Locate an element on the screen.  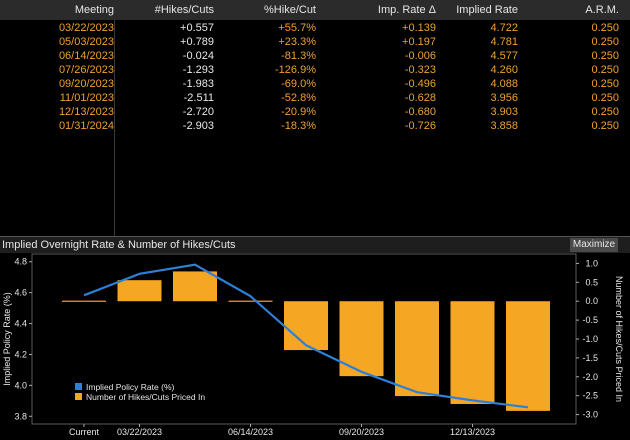
cell-pct: -18.3% is located at coordinates (298, 126).